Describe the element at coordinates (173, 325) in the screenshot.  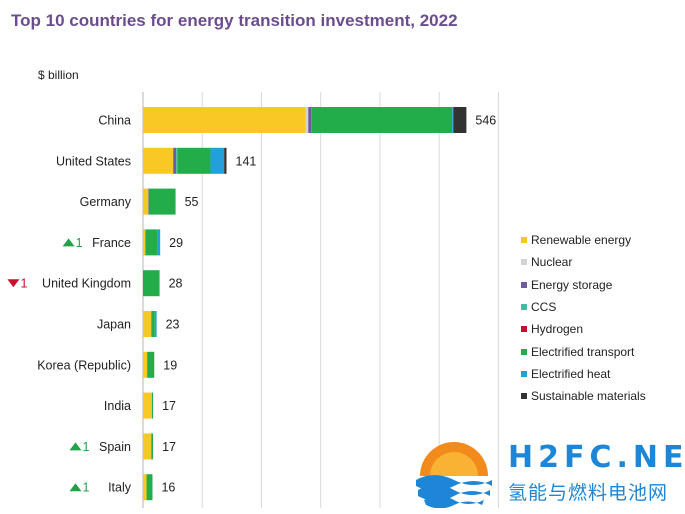
I see `value-label: 23` at that location.